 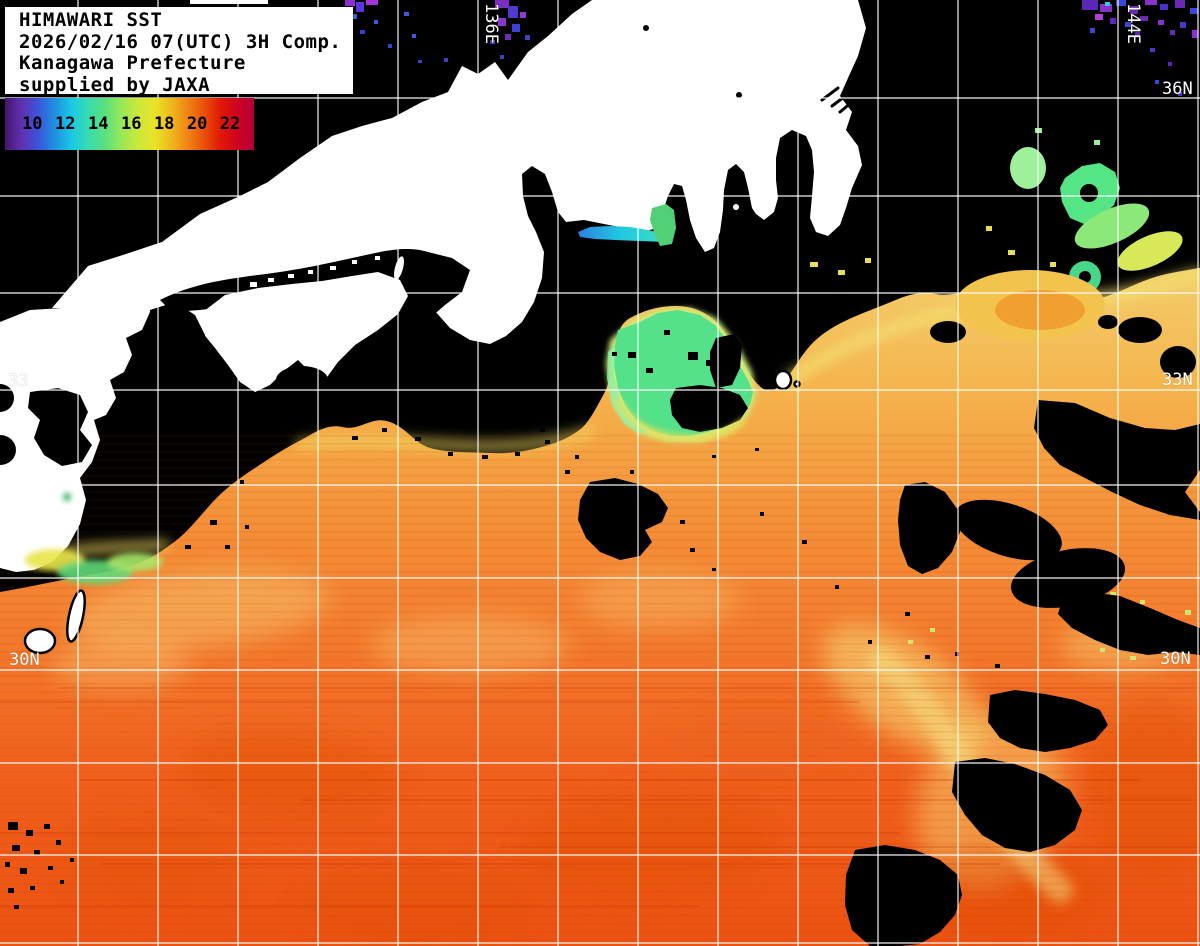 I want to click on grid-label-33-left: 33, so click(x=18, y=381).